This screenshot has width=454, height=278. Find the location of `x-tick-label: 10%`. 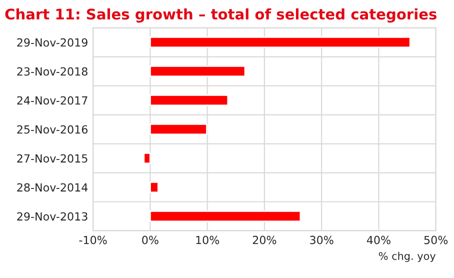

x-tick-label: 10% is located at coordinates (208, 240).